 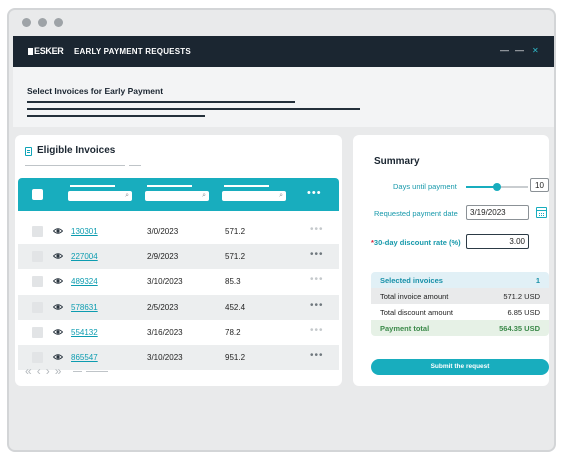 What do you see at coordinates (84, 281) in the screenshot?
I see `invoice-id-link: 489324` at bounding box center [84, 281].